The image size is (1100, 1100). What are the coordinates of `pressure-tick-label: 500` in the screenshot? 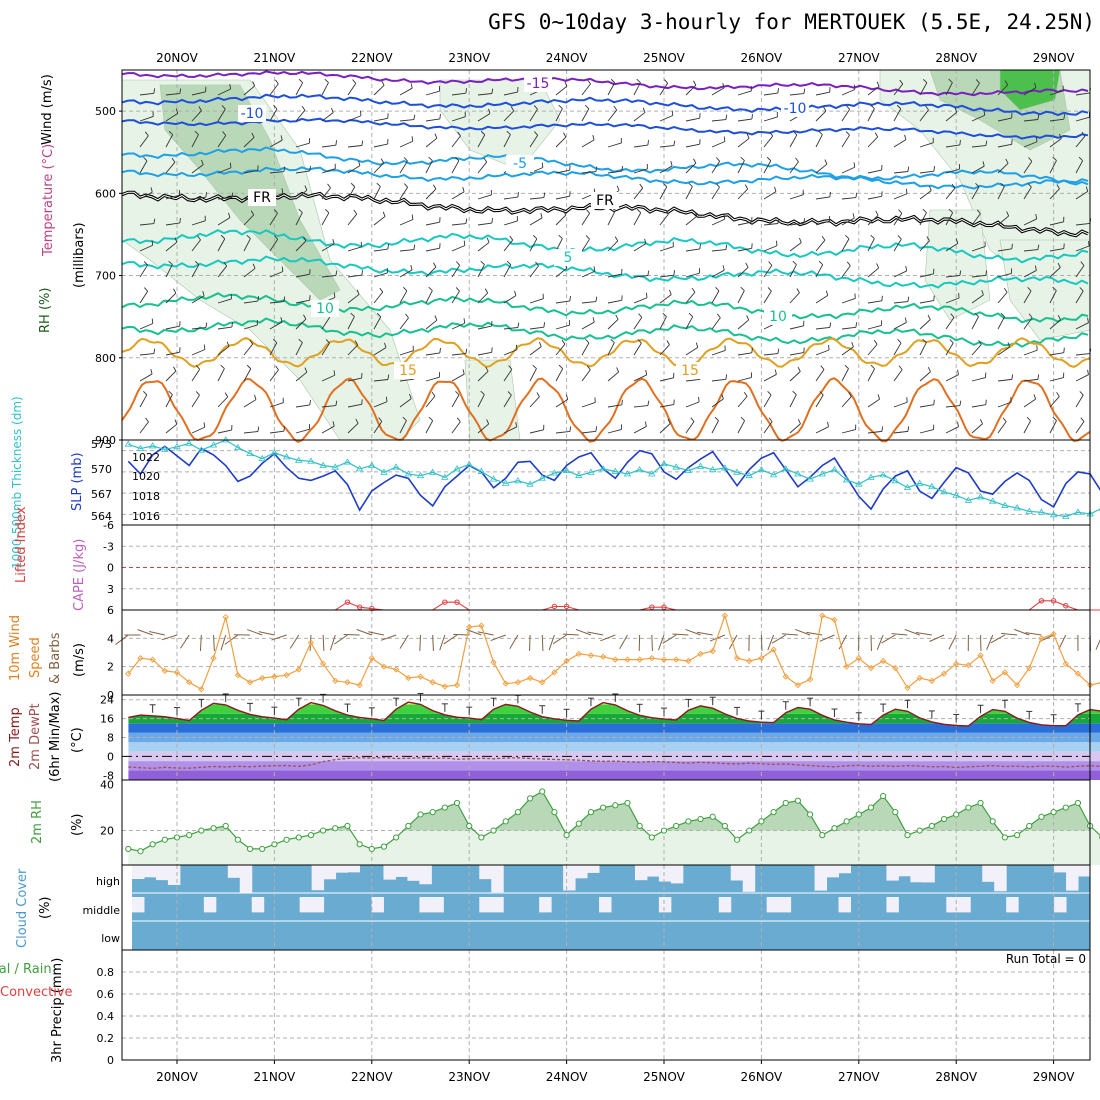 It's located at (105, 111).